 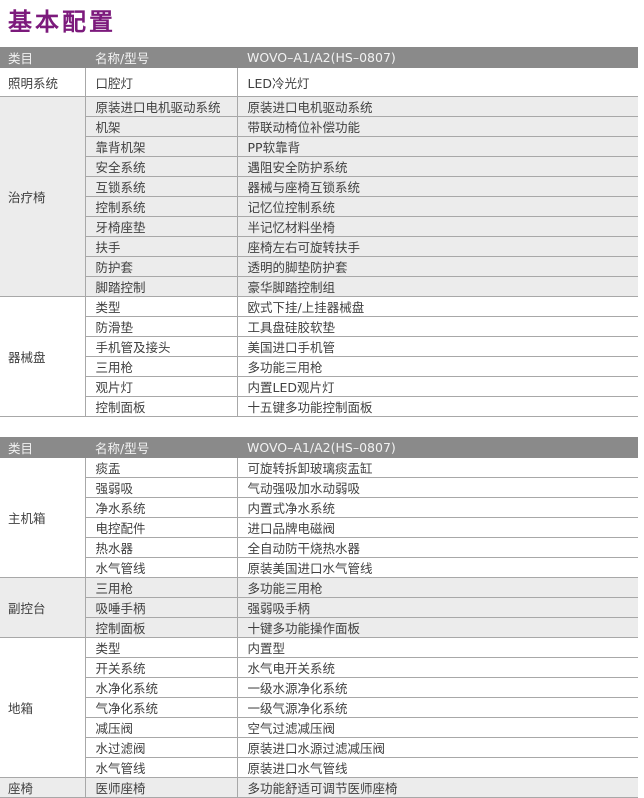 I want to click on table-row: 机架 带联动椅位补偿功能, so click(x=319, y=126).